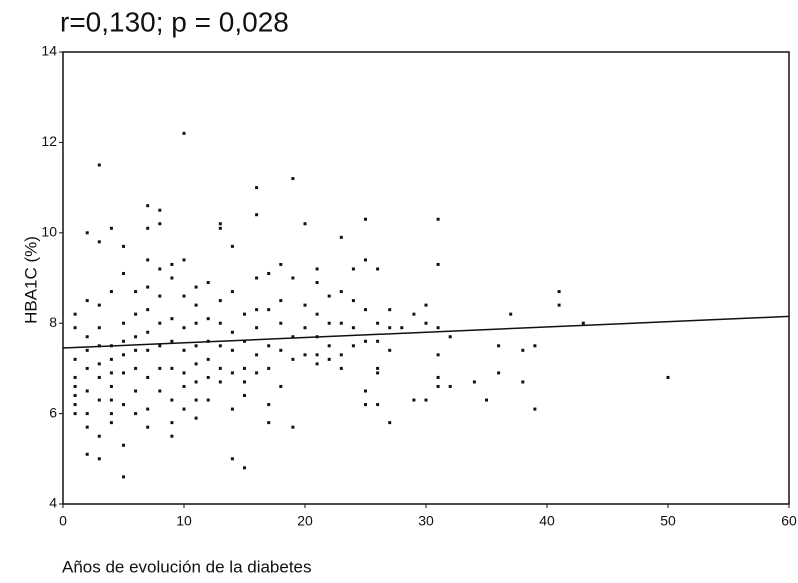  I want to click on y-axis-label: HBA1C (%), so click(30, 280).